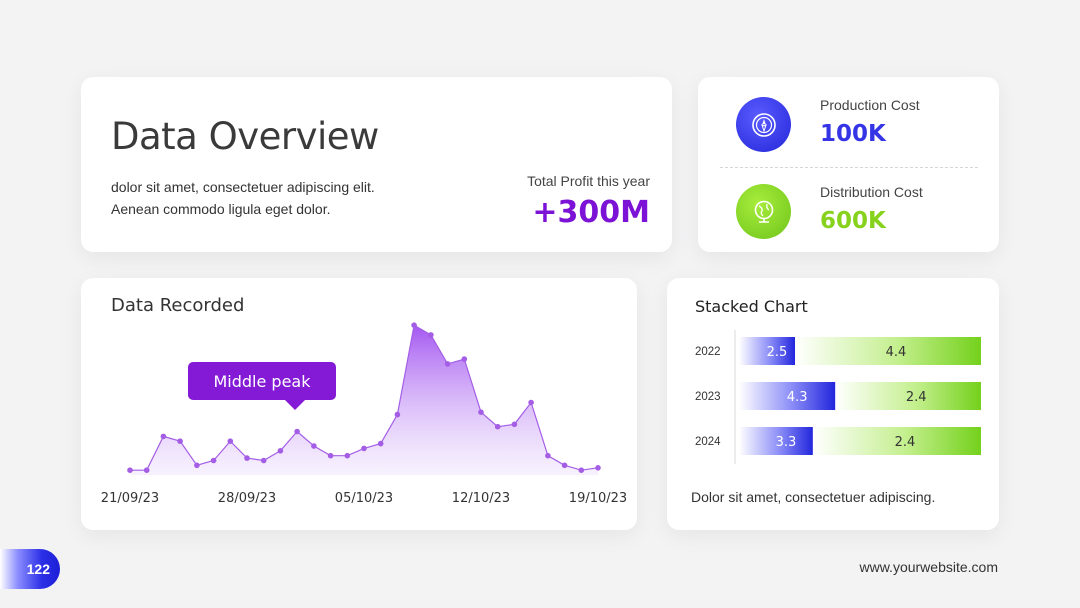  What do you see at coordinates (130, 498) in the screenshot?
I see `x-tick-label: 21/09/23` at bounding box center [130, 498].